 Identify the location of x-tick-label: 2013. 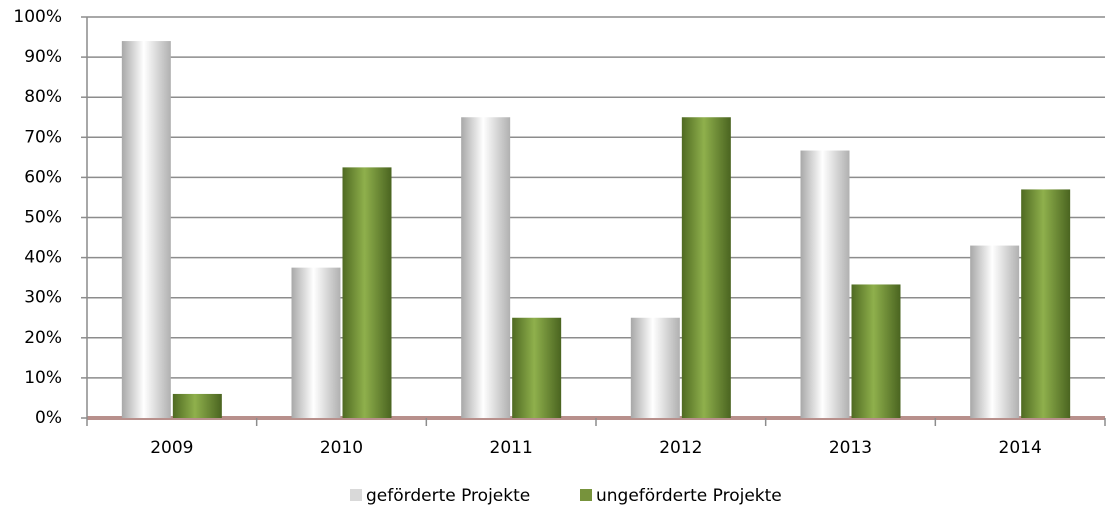
(850, 448).